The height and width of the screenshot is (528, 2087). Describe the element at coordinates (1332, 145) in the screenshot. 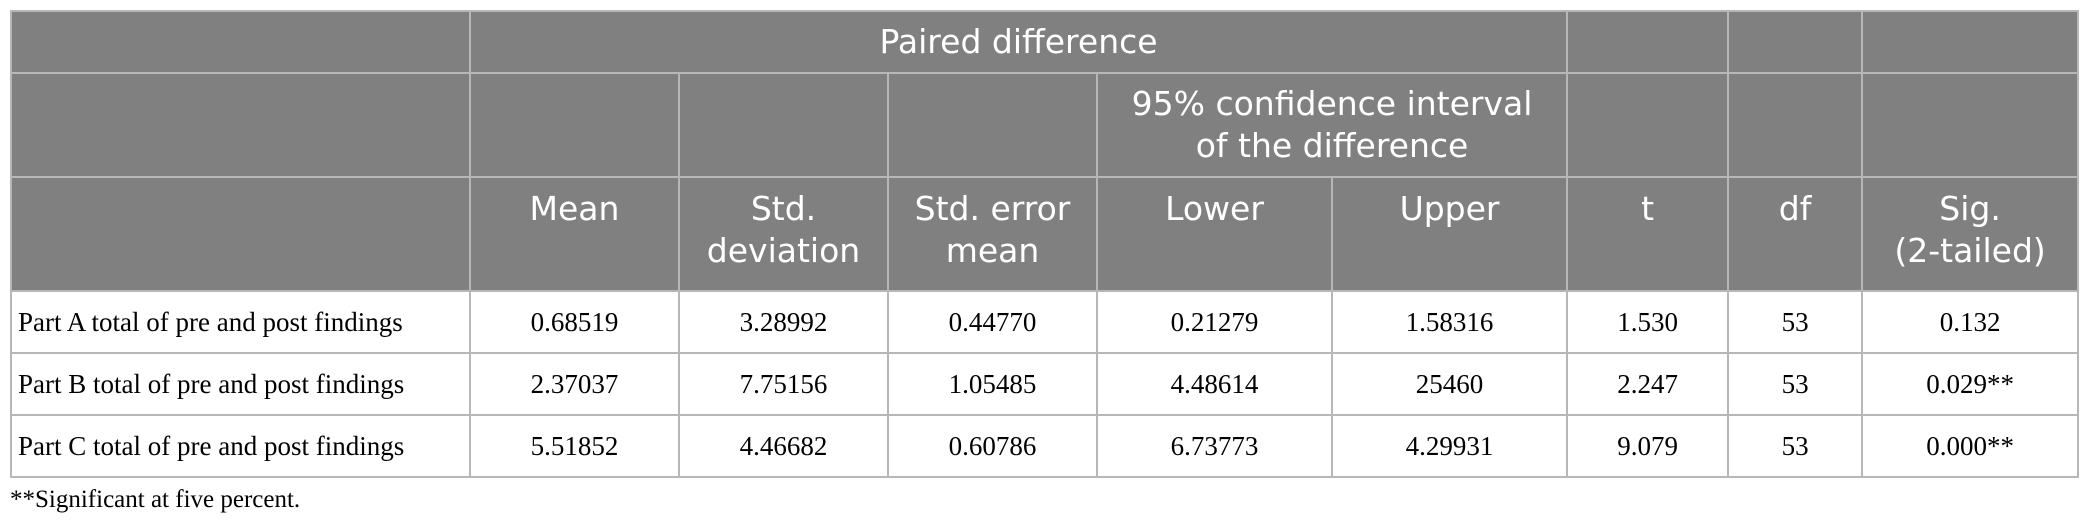

I see `ci-line-2: of the difference` at that location.